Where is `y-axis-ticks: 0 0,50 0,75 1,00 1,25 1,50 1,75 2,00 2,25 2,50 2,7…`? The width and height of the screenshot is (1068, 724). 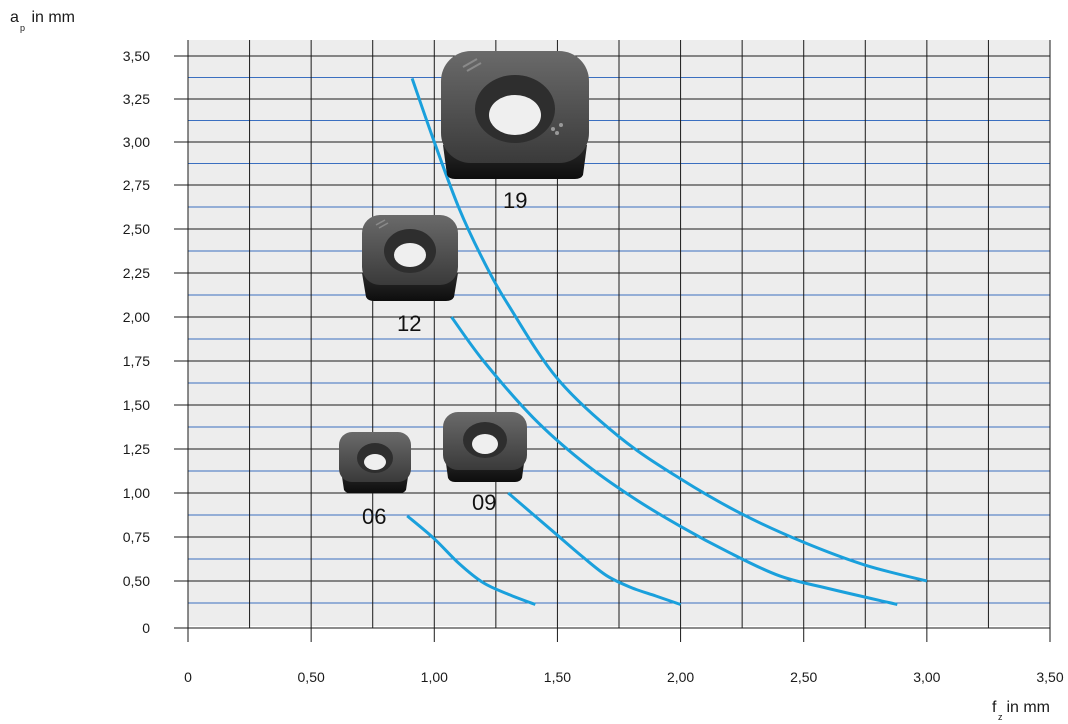 y-axis-ticks: 0 0,50 0,75 1,00 1,25 1,50 1,75 2,00 2,25 2,50 2,7… is located at coordinates (136, 342).